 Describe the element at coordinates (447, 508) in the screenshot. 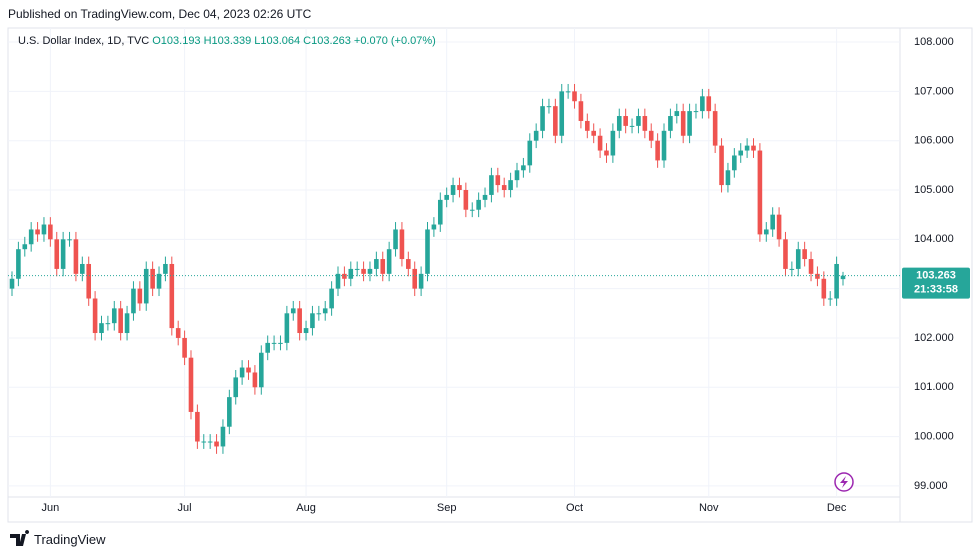

I see `x-tick-label: Sep` at that location.